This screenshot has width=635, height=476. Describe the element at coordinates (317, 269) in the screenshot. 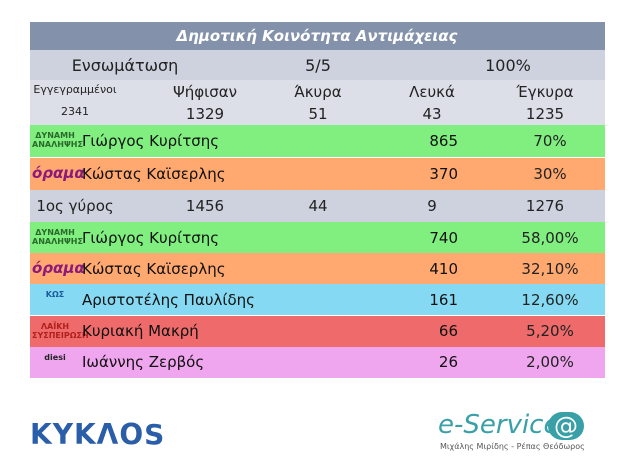

I see `candidate-row: όραμα Κώστας Καϊσερλης 410 32,10%` at that location.